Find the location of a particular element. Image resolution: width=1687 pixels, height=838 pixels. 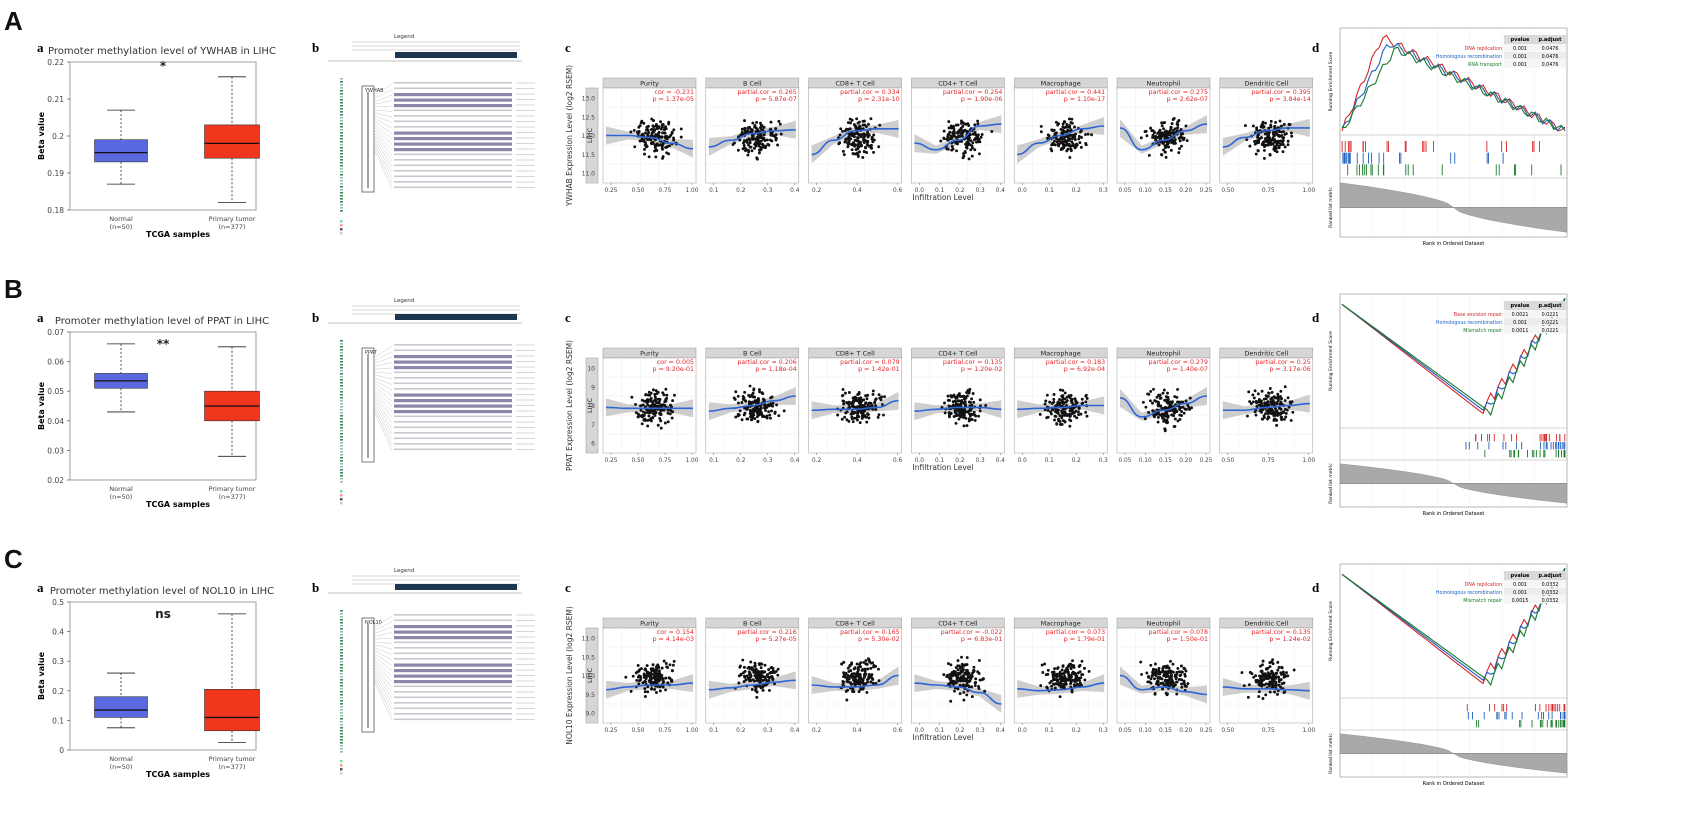

trend-line is located at coordinates (1061, 140).